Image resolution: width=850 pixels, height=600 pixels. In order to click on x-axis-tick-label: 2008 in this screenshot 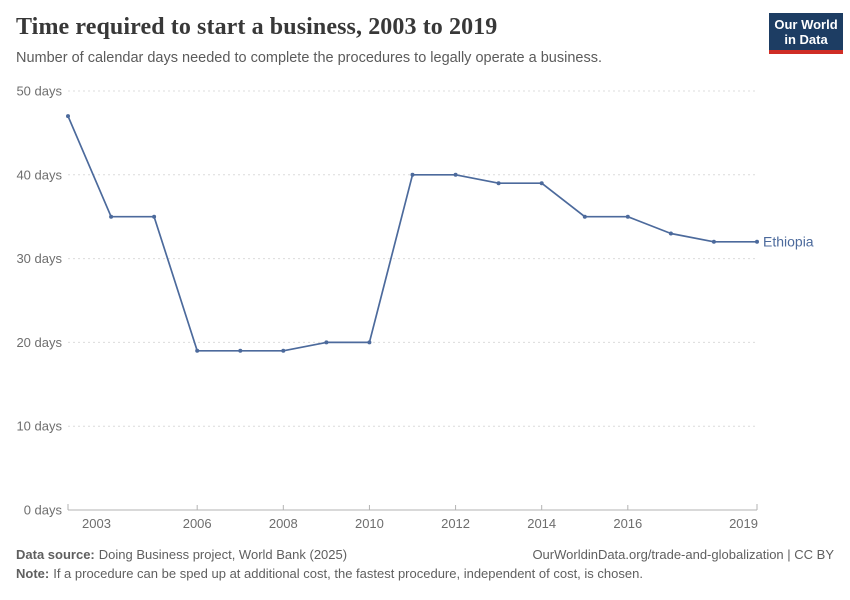, I will do `click(283, 523)`.